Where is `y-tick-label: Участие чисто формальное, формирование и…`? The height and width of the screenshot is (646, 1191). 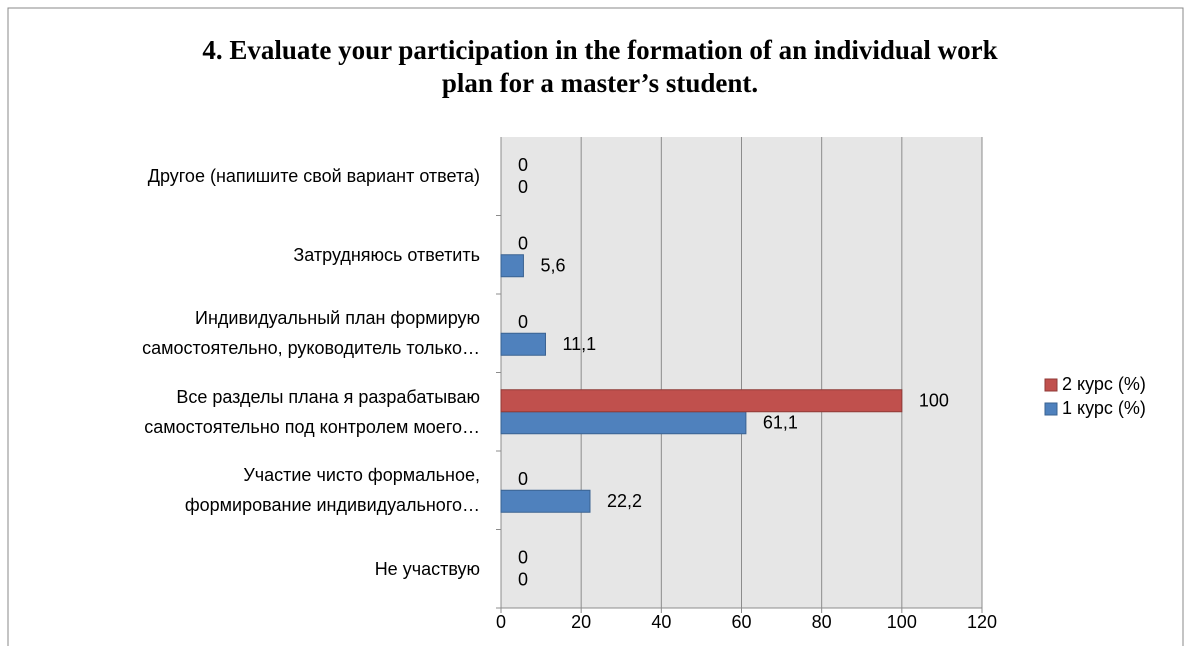 y-tick-label: Участие чисто формальное, формирование и… is located at coordinates (332, 490).